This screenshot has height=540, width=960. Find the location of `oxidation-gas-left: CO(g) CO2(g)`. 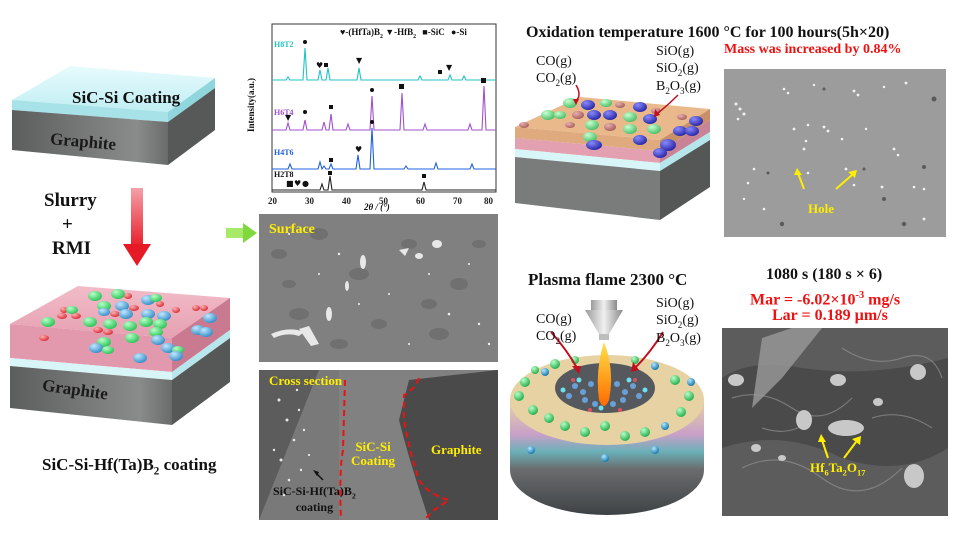

oxidation-gas-left: CO(g) CO2(g) is located at coordinates (556, 71).